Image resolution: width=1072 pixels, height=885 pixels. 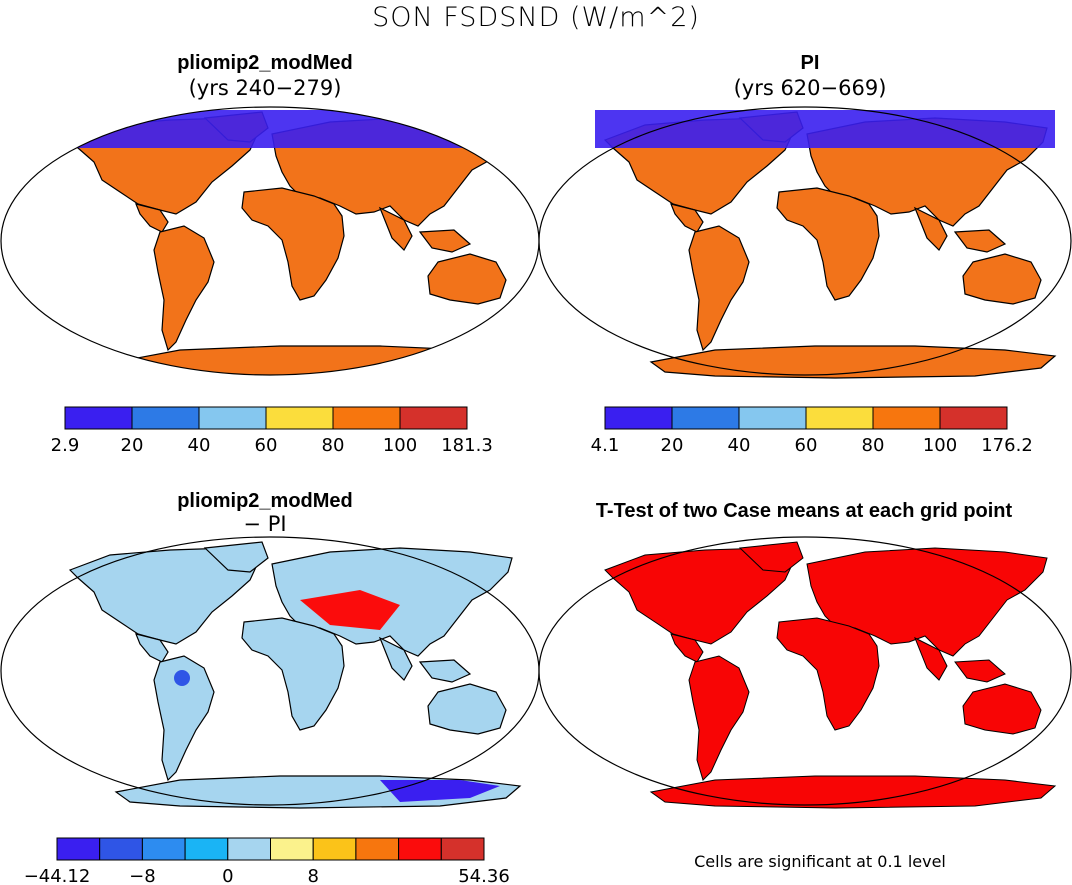 What do you see at coordinates (825, 244) in the screenshot?
I see `map-panel-b` at bounding box center [825, 244].